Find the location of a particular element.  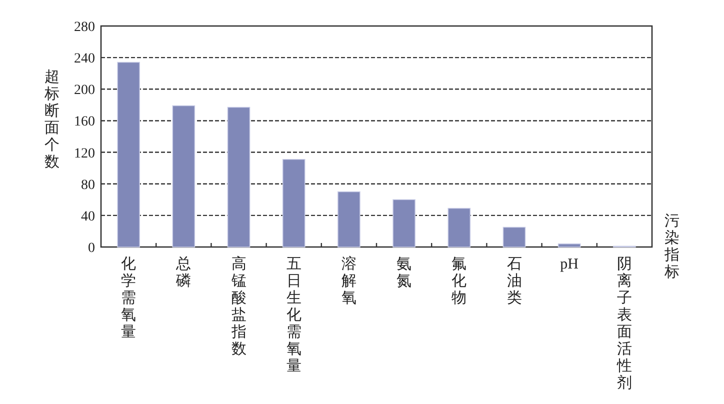

y-tick-label: 0 is located at coordinates (91, 248).